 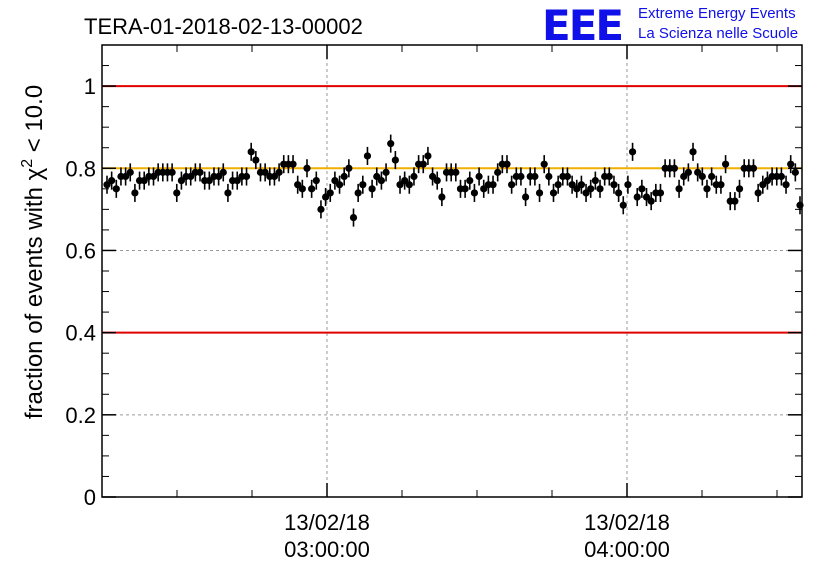 I want to click on y-tick-label: 0.2, so click(x=80, y=415).